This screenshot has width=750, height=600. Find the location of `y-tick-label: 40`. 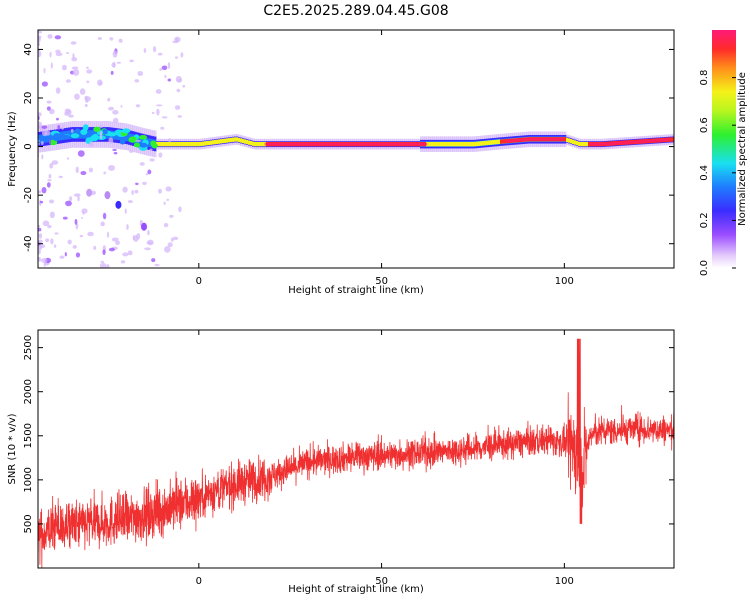

y-tick-label: 40 is located at coordinates (28, 49).